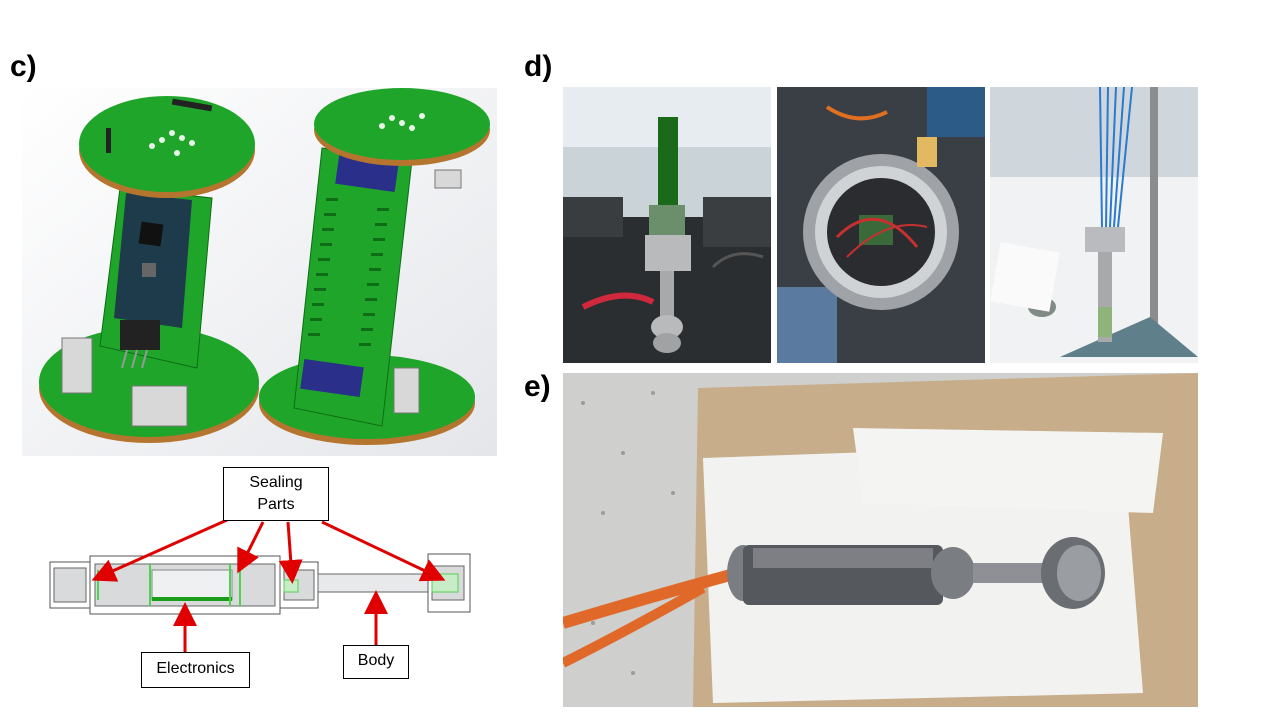 This screenshot has width=1280, height=720. I want to click on panel-label-e: e), so click(537, 386).